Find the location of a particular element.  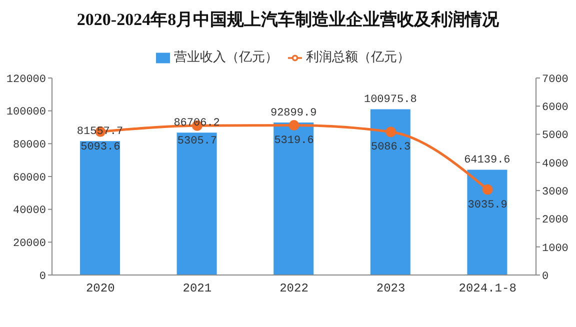

x-tick-label: 2022 is located at coordinates (294, 289).